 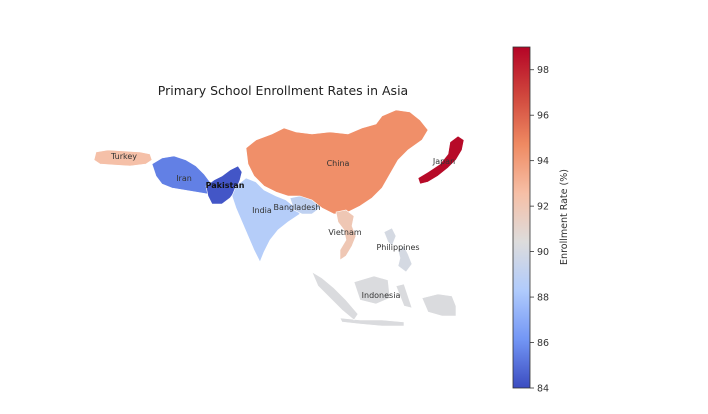 I want to click on label-china: China, so click(x=338, y=163).